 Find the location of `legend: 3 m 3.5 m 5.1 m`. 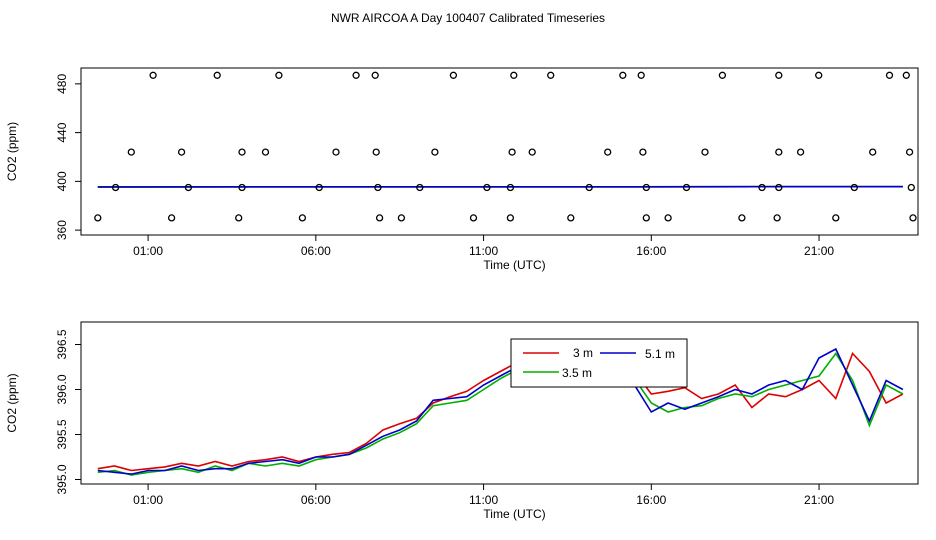

legend: 3 m 3.5 m 5.1 m is located at coordinates (599, 363).